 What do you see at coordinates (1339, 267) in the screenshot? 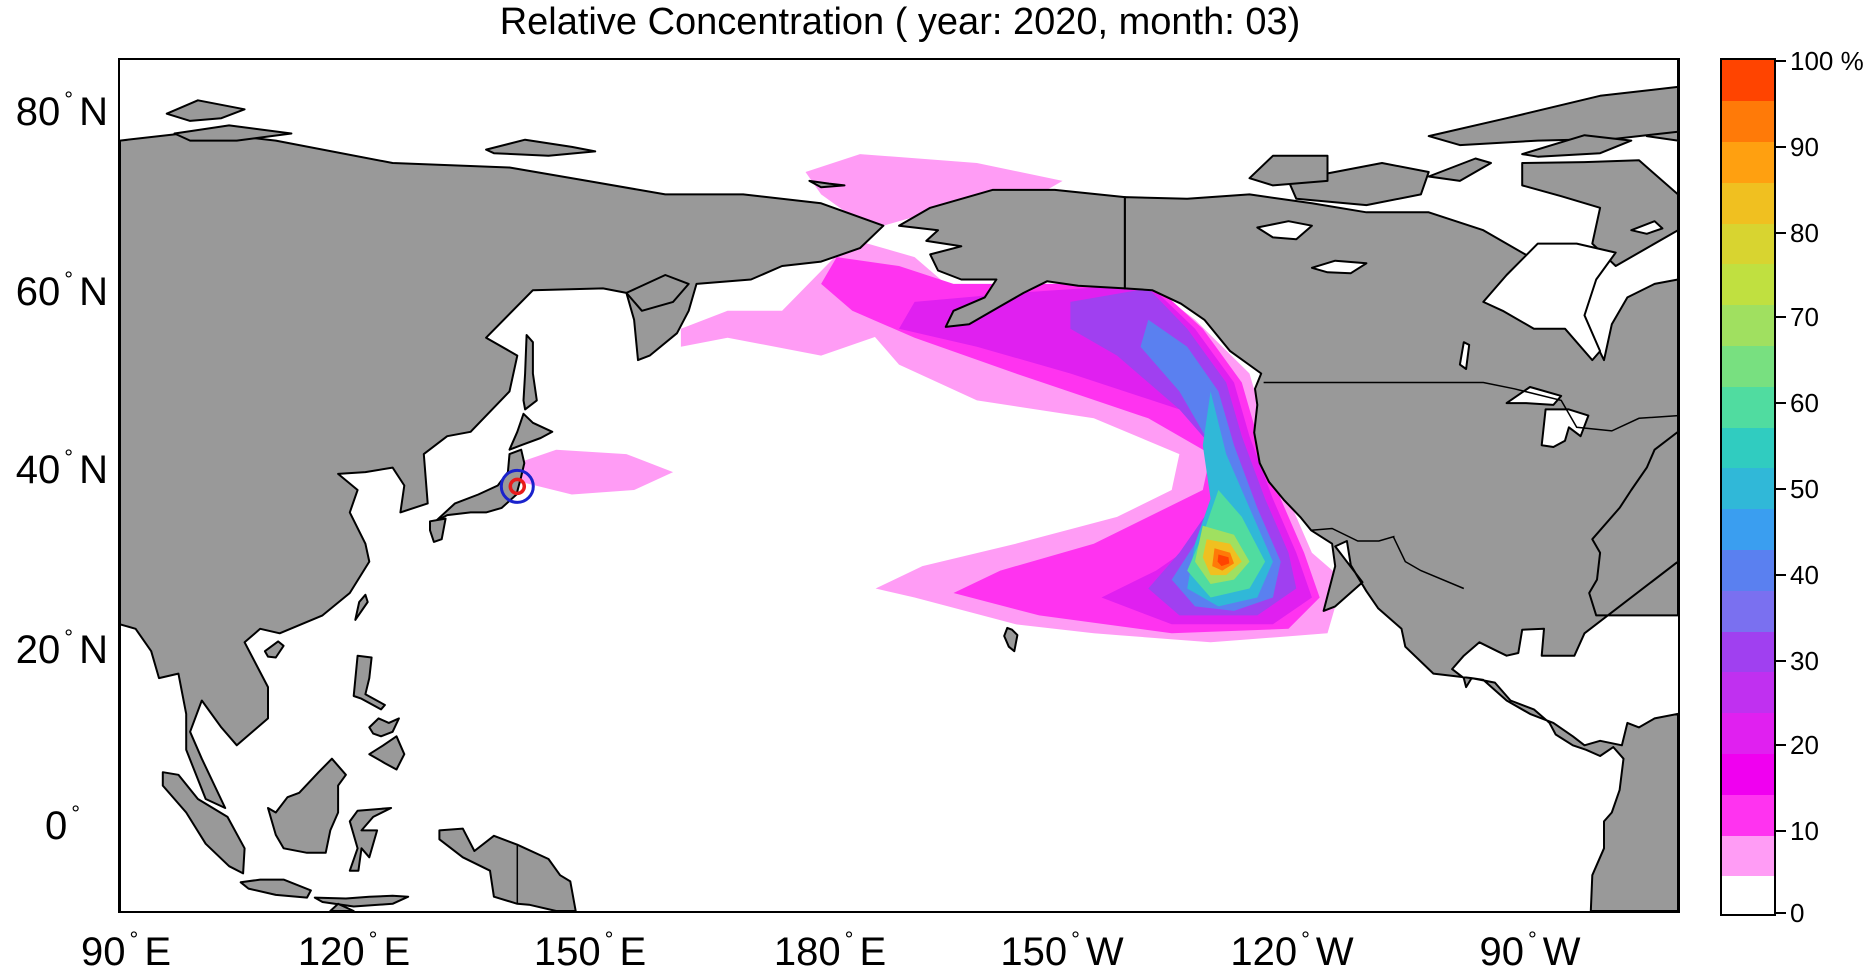
I see `lake-great-slave` at bounding box center [1339, 267].